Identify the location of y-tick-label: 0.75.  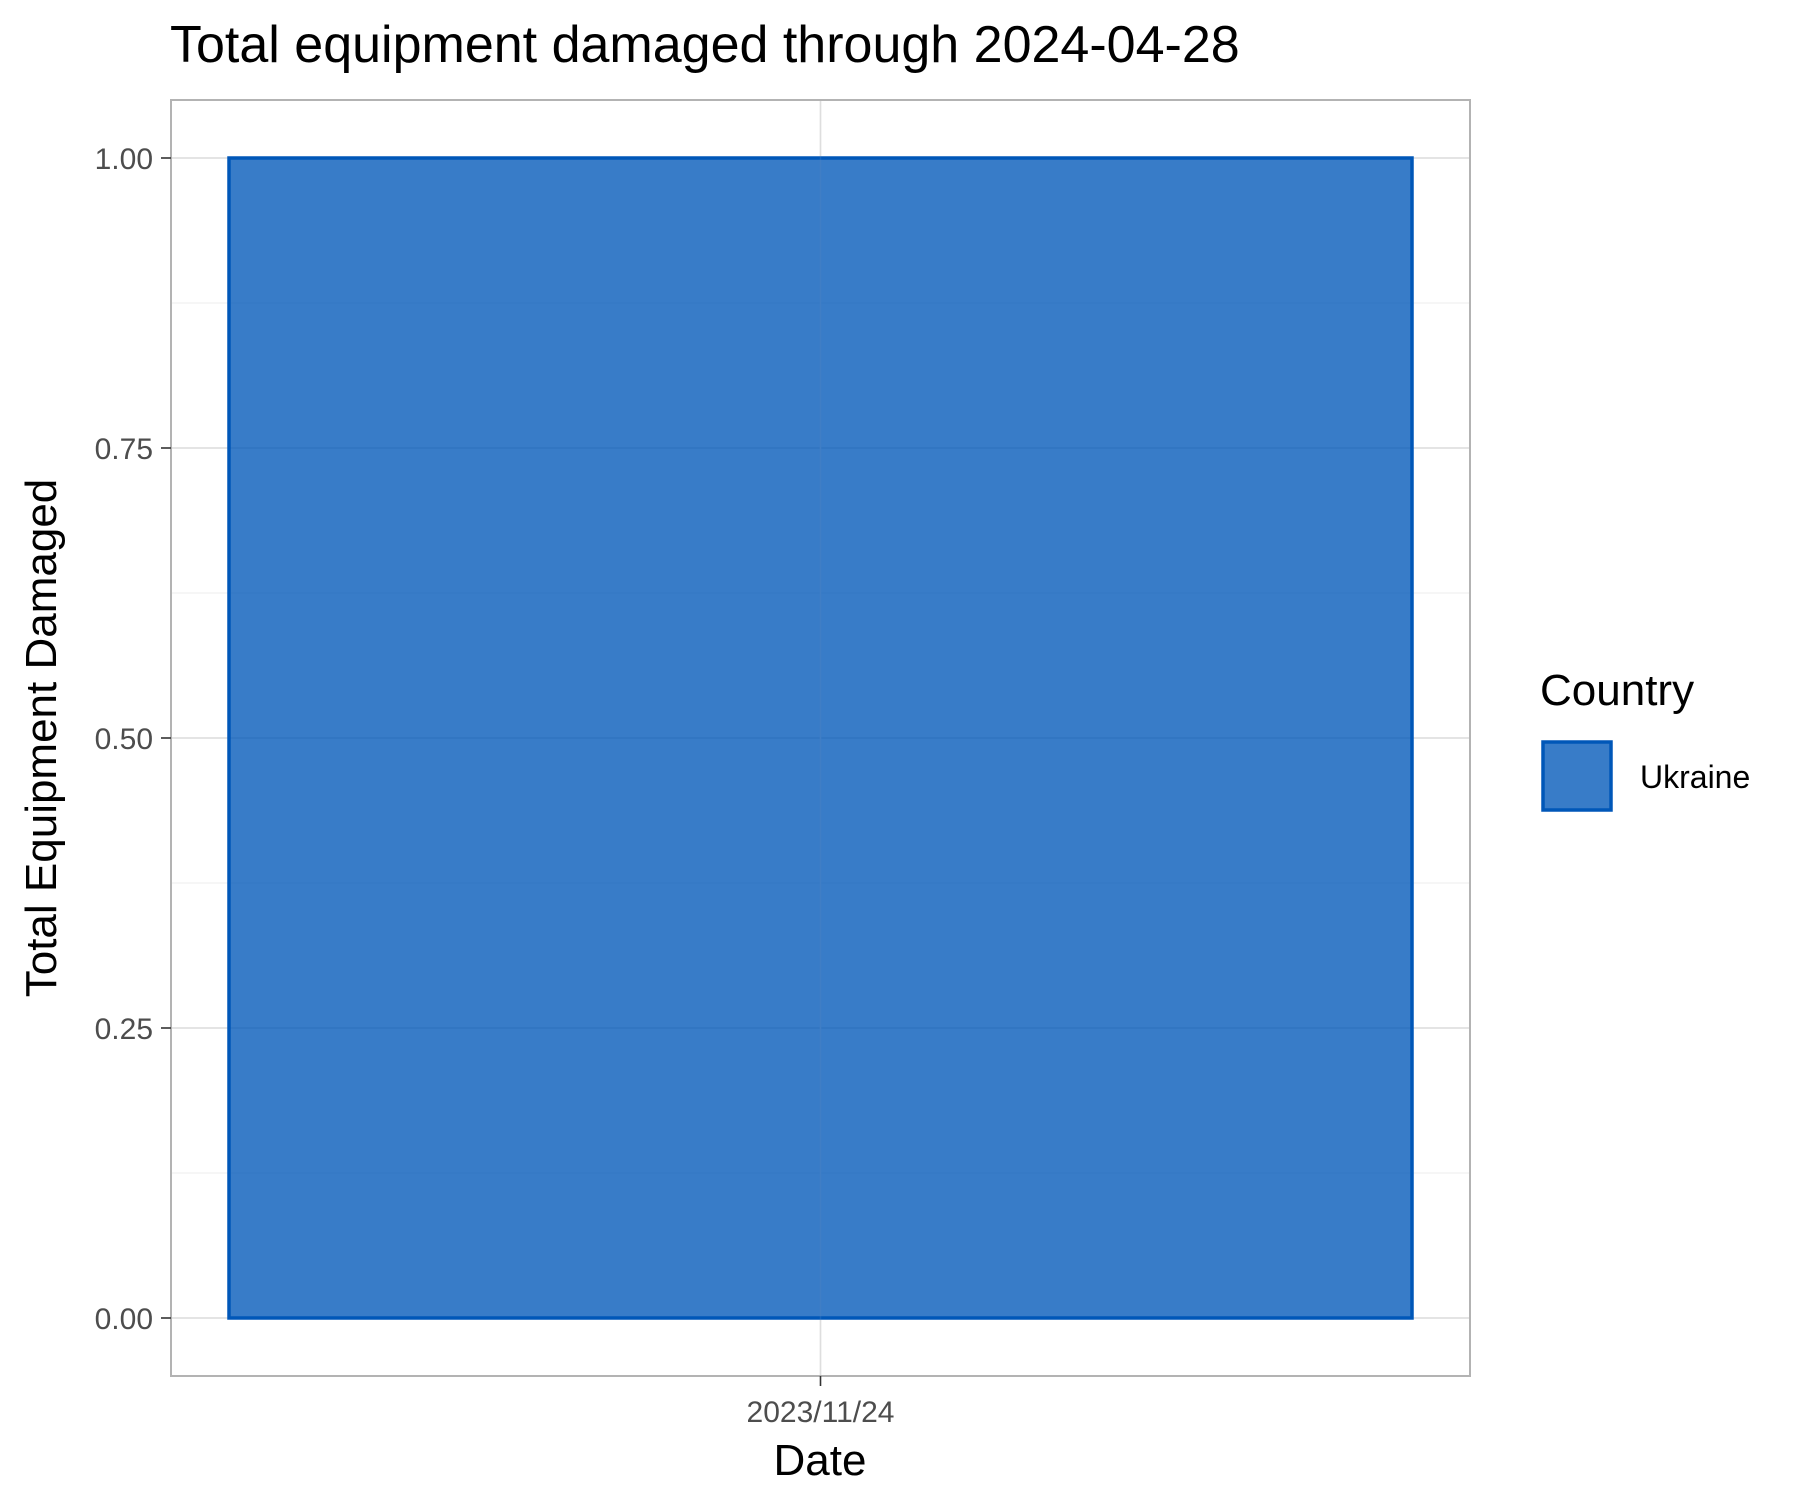
(124, 449).